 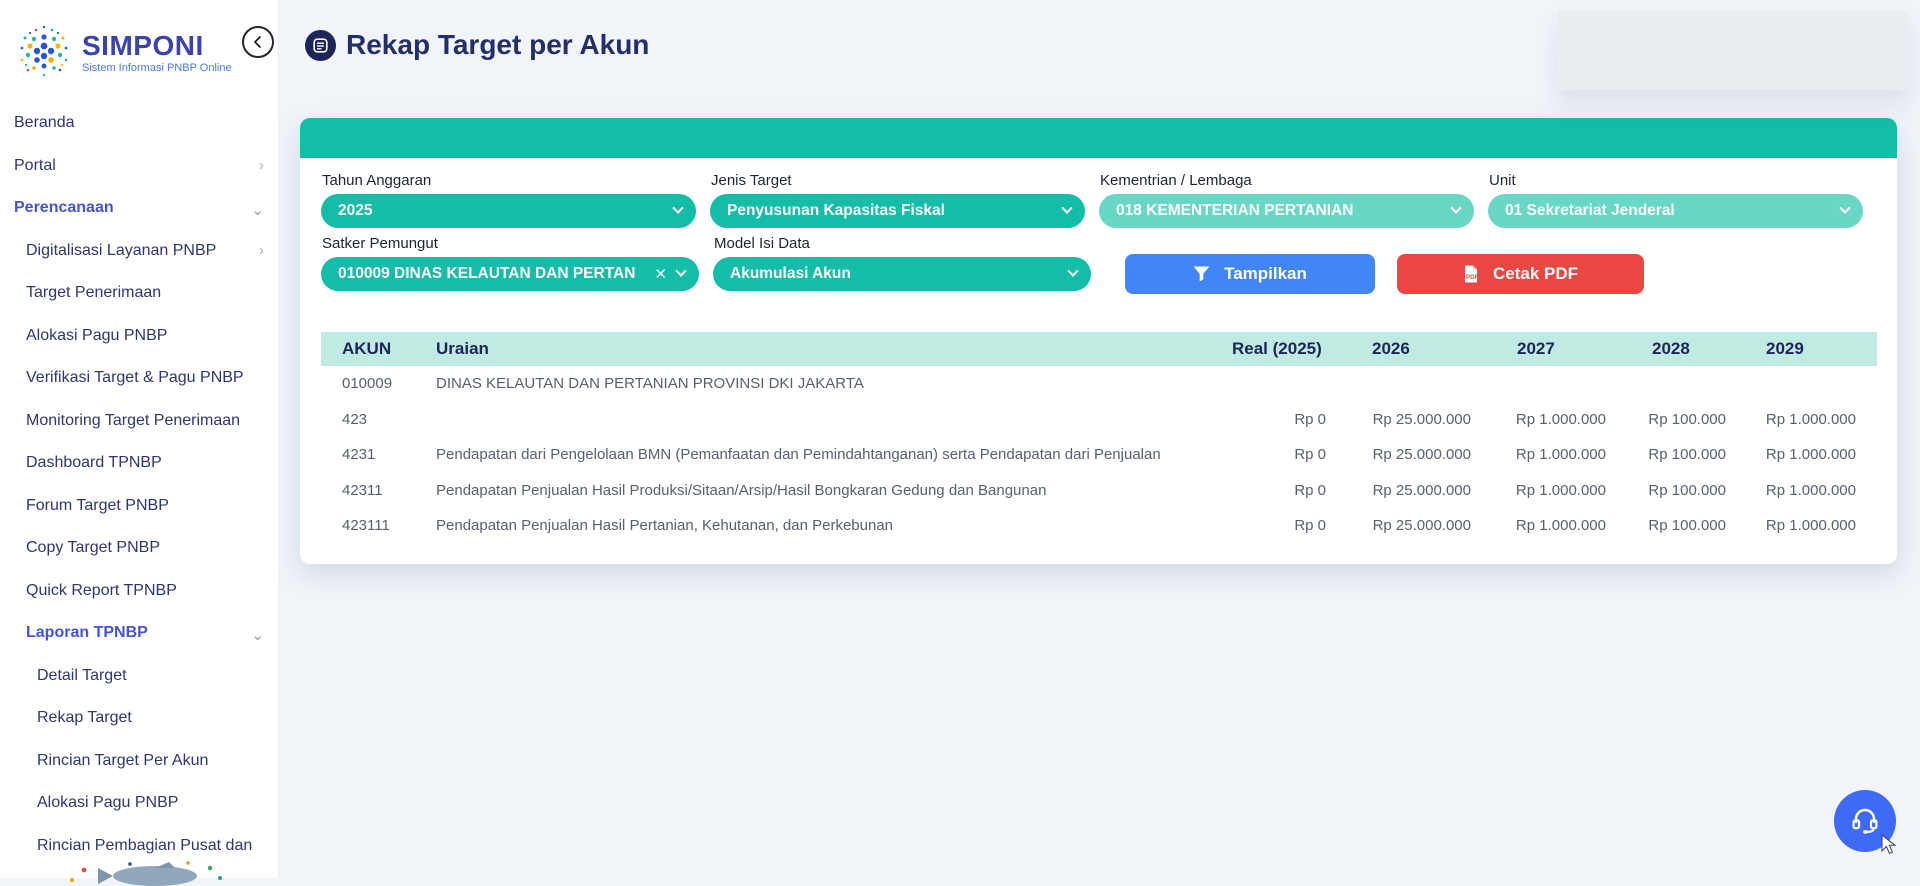 What do you see at coordinates (751, 180) in the screenshot?
I see `filter-label: Jenis Target` at bounding box center [751, 180].